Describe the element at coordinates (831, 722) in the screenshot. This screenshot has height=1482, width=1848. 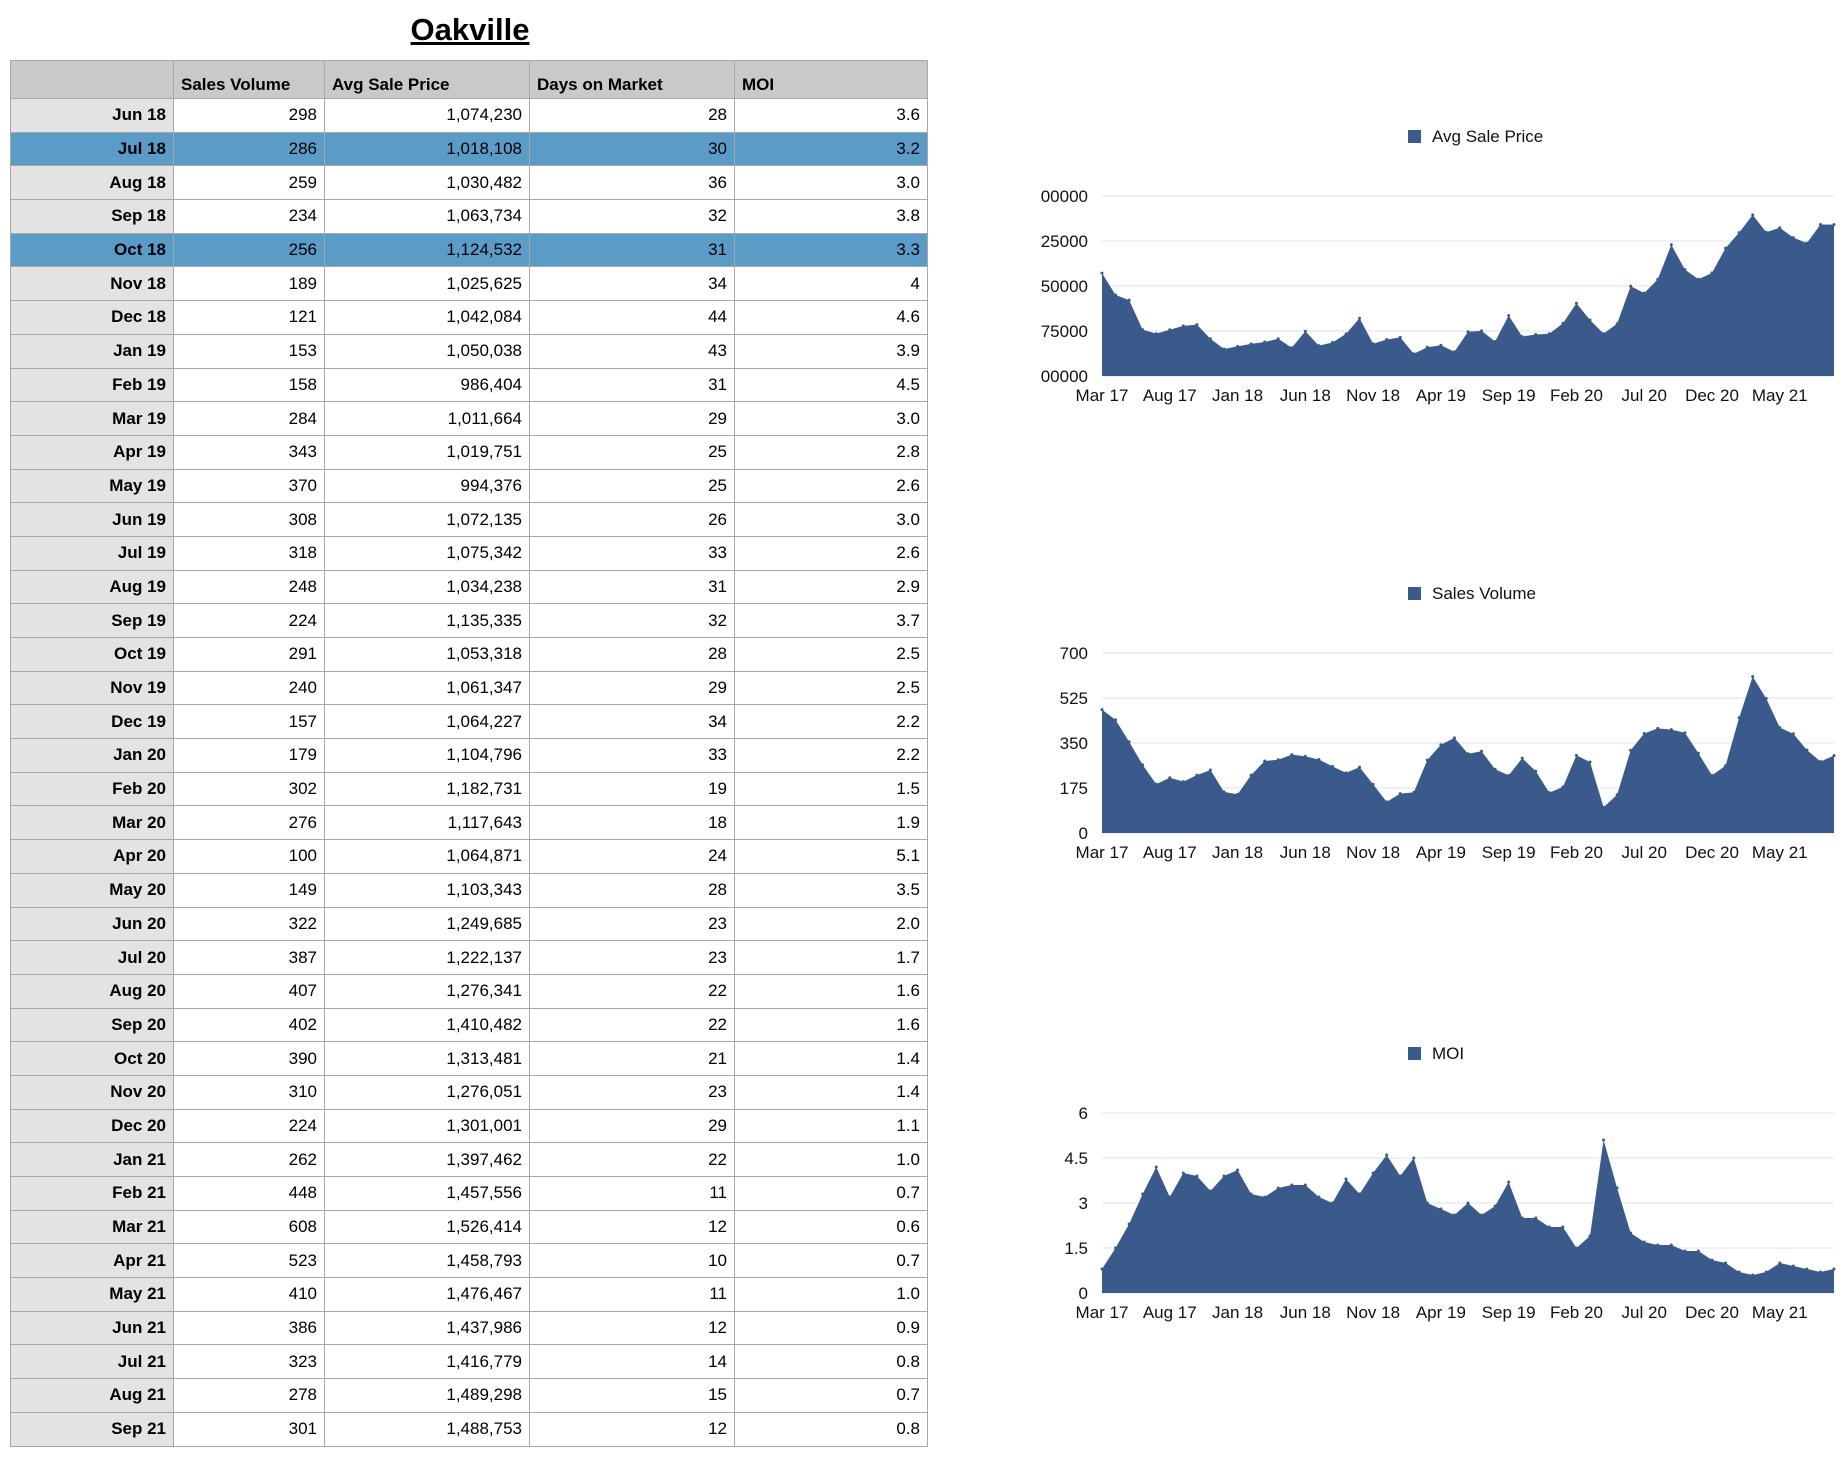
I see `table-cell: 2.2` at that location.